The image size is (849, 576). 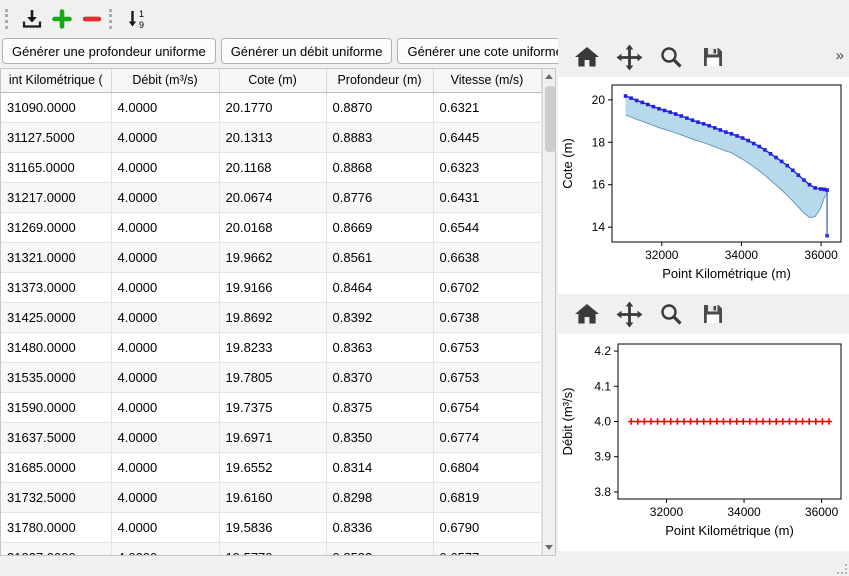 I want to click on generate-depth-button: Générer une profondeur uniforme, so click(x=109, y=51).